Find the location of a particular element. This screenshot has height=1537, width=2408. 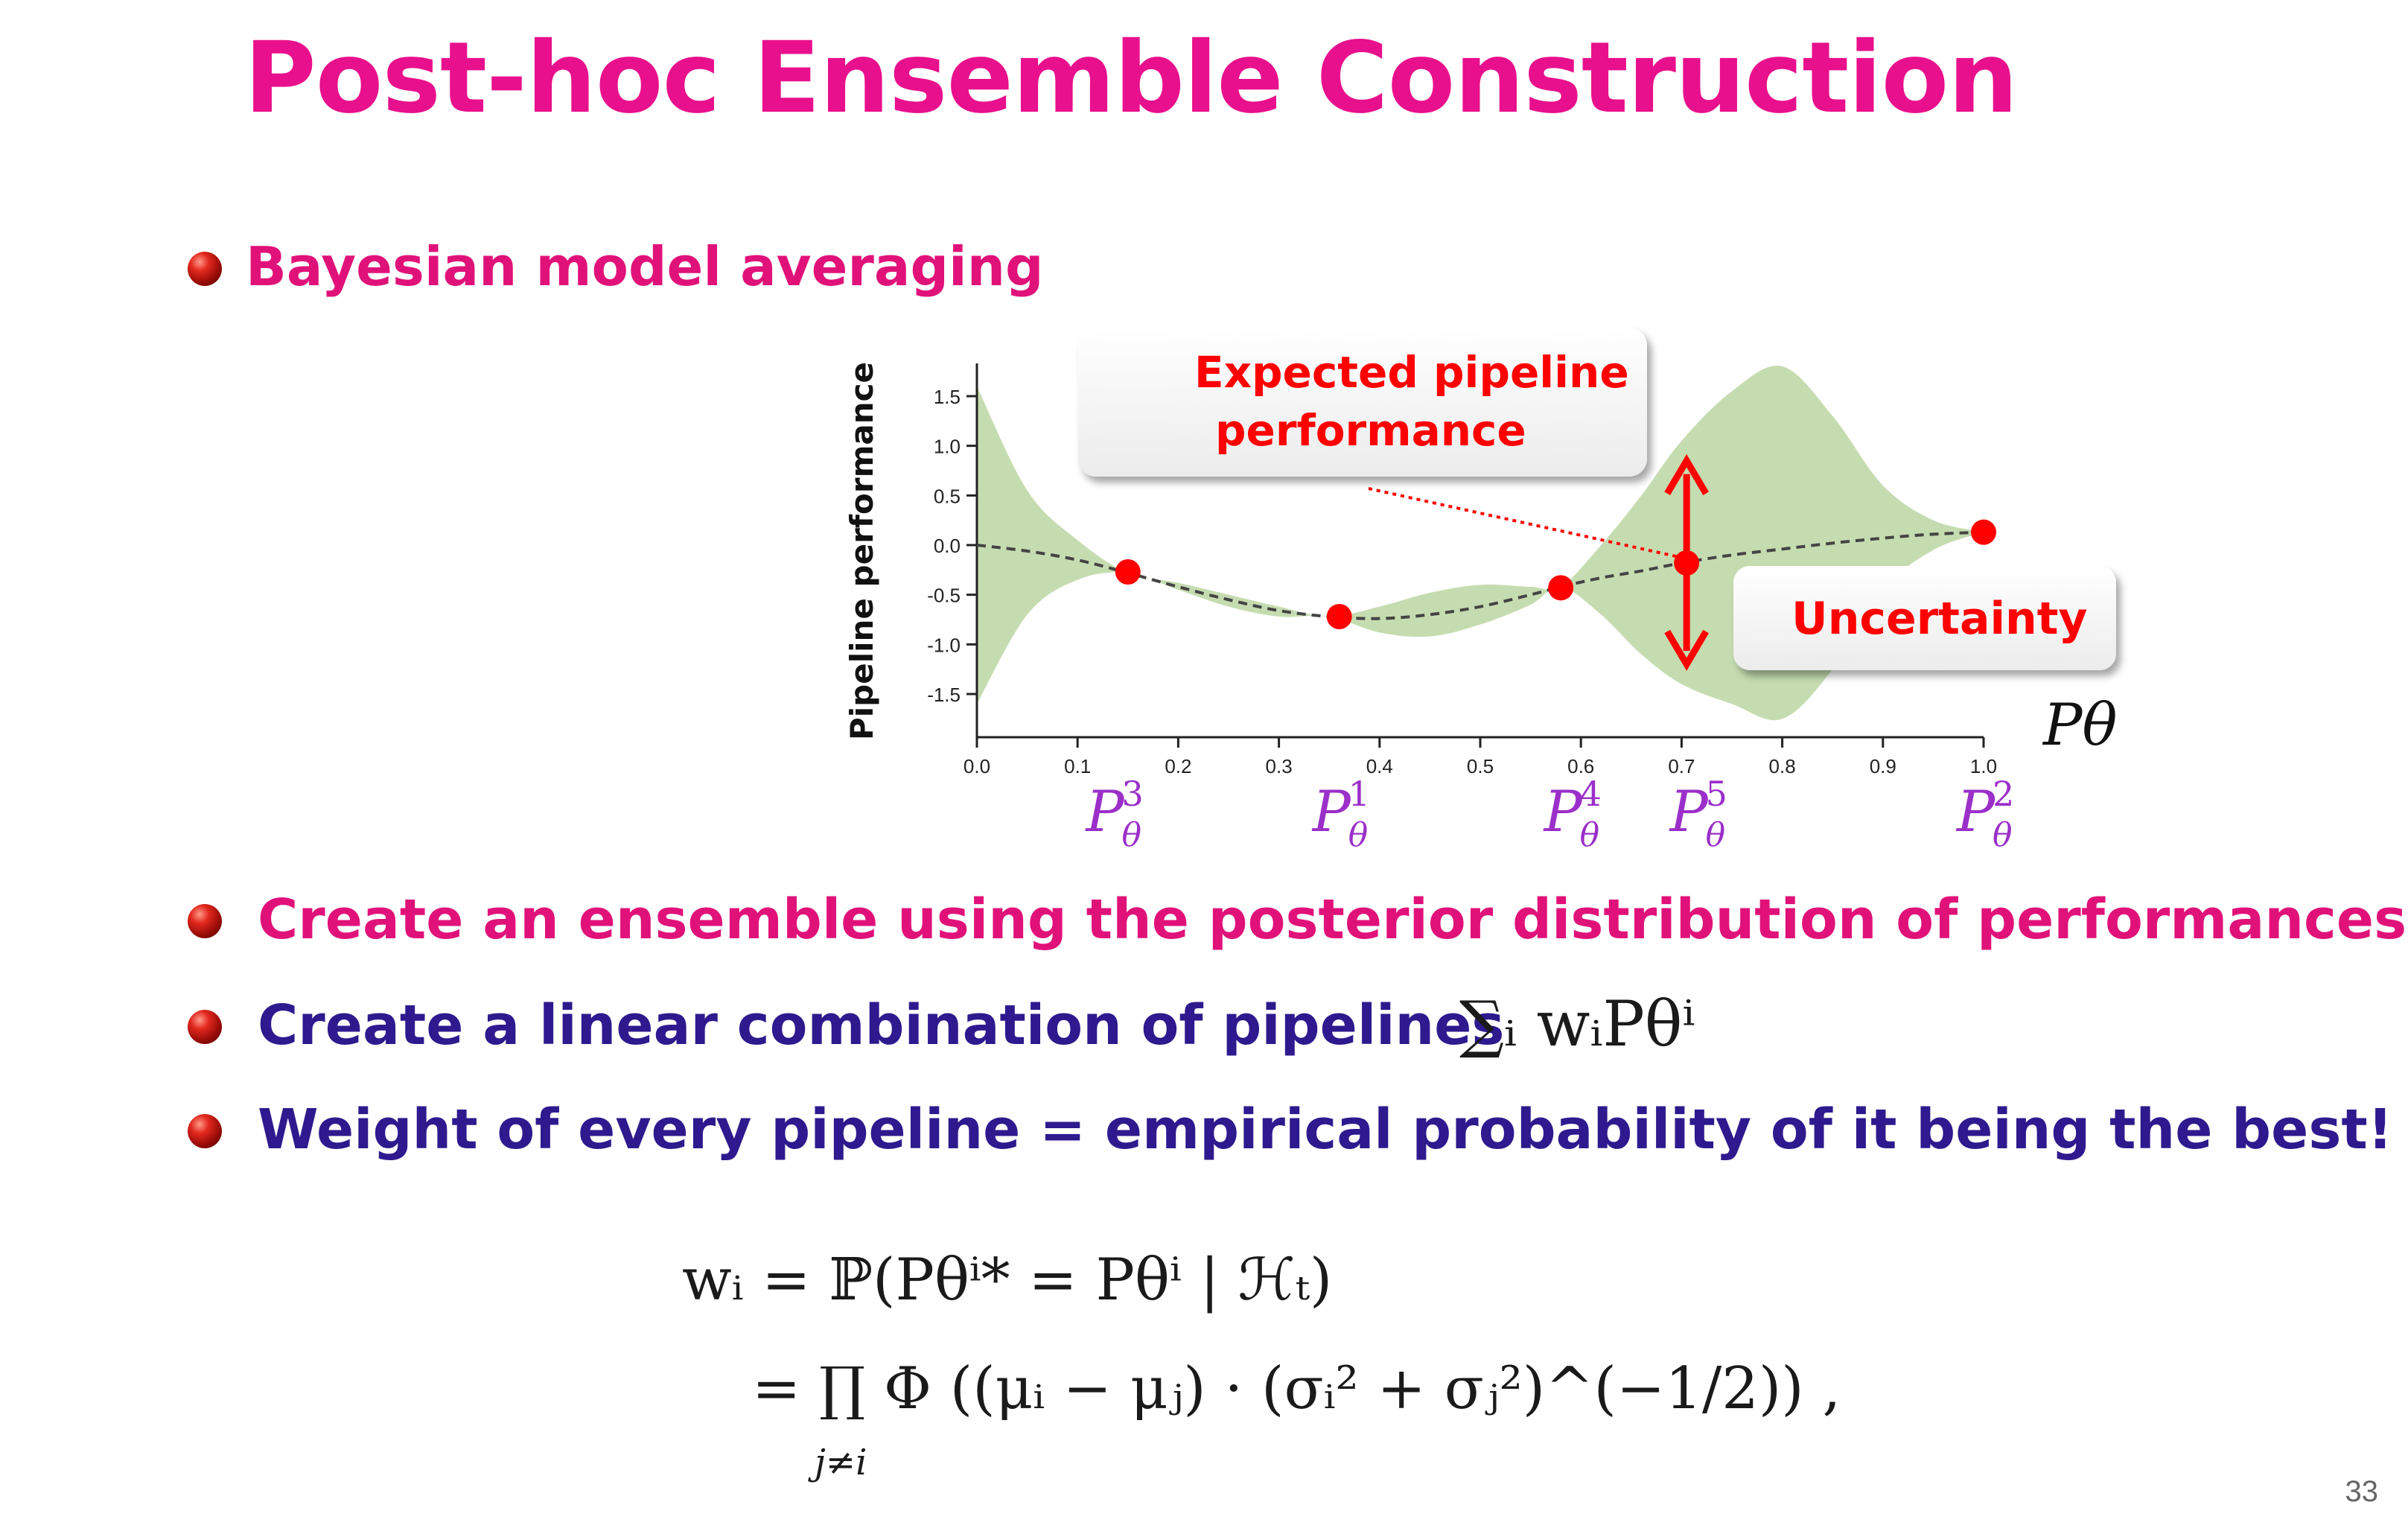

x-tick-label: 0.3 is located at coordinates (1279, 766).